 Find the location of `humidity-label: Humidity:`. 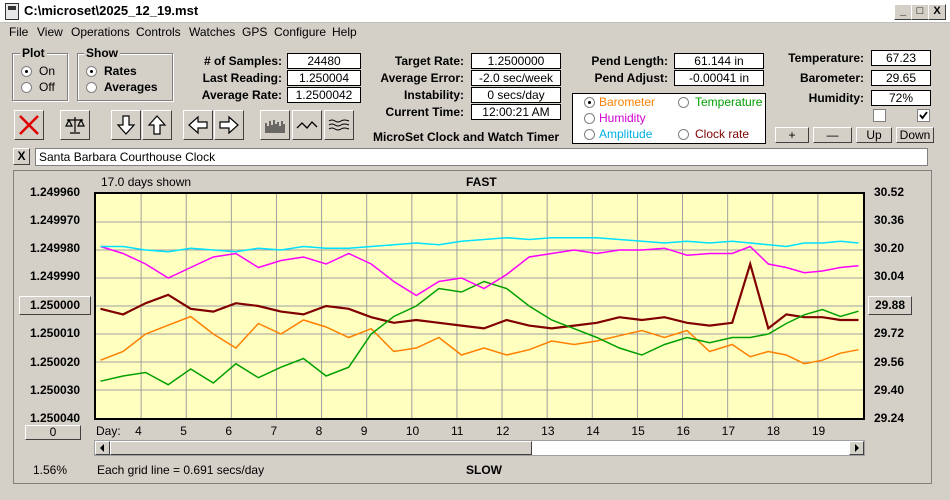

humidity-label: Humidity: is located at coordinates (836, 98).